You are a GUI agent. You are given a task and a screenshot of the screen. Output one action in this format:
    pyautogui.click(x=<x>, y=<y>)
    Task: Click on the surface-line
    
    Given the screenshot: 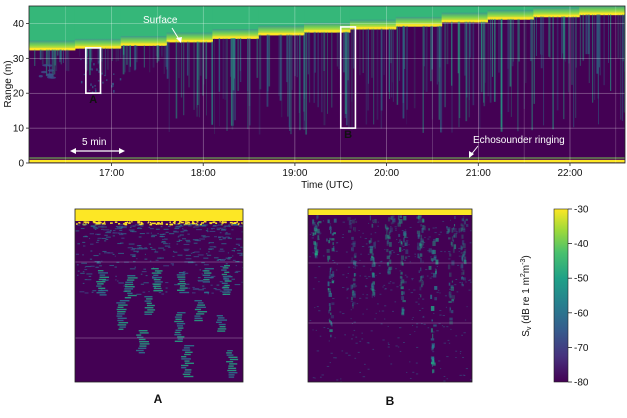 What is the action you would take?
    pyautogui.click(x=281, y=34)
    